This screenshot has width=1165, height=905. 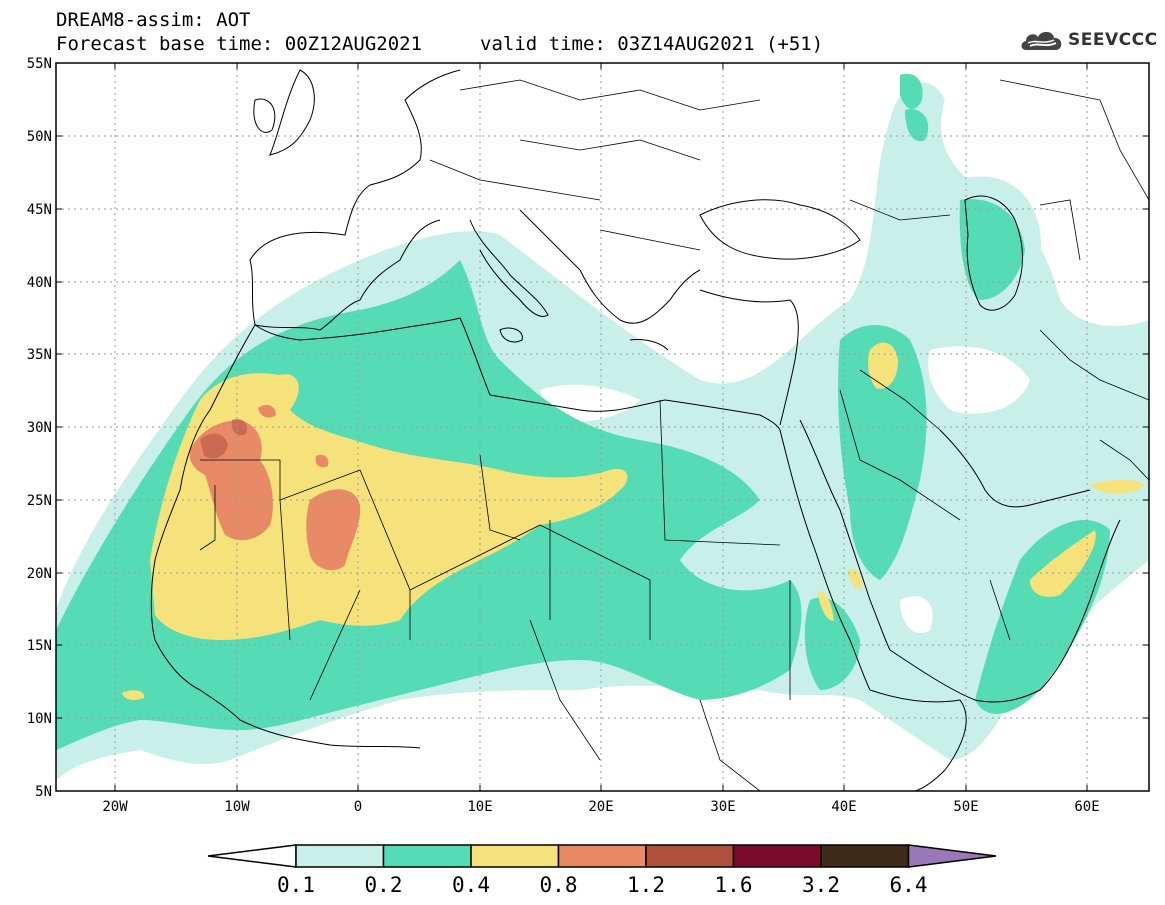 I want to click on logo-text: SEEVCCC, so click(x=1113, y=40).